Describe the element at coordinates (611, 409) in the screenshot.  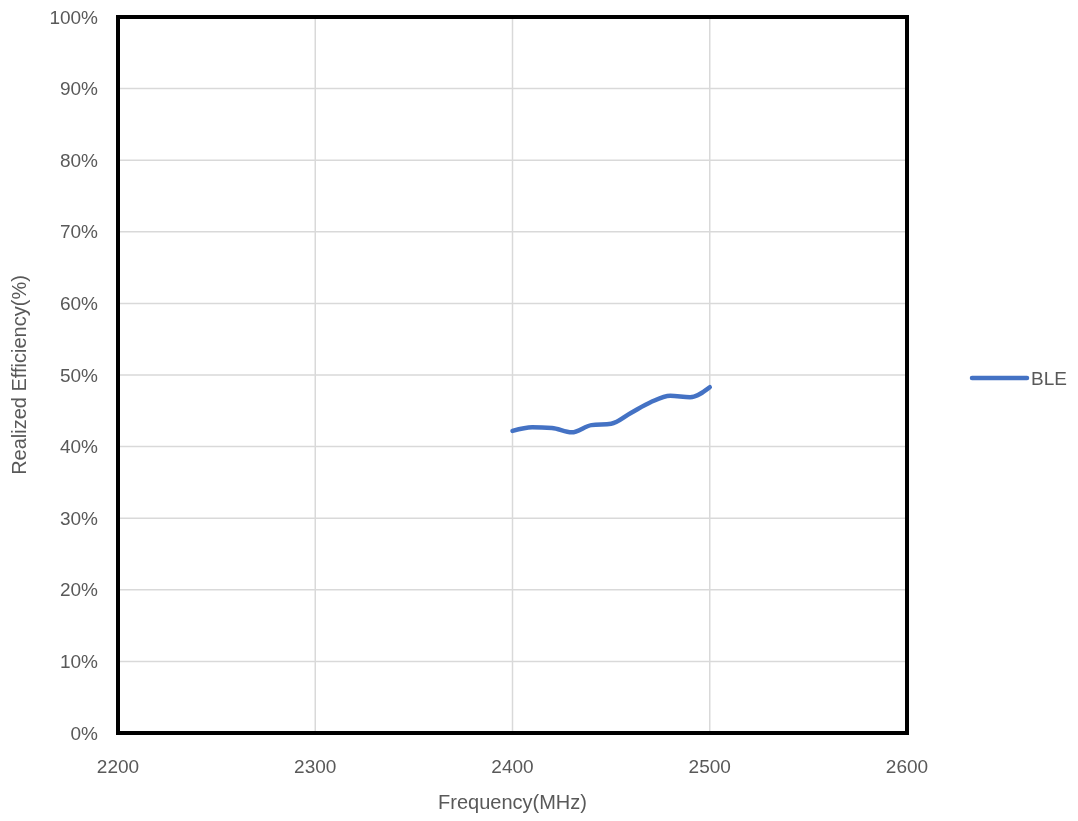
I see `line-series` at that location.